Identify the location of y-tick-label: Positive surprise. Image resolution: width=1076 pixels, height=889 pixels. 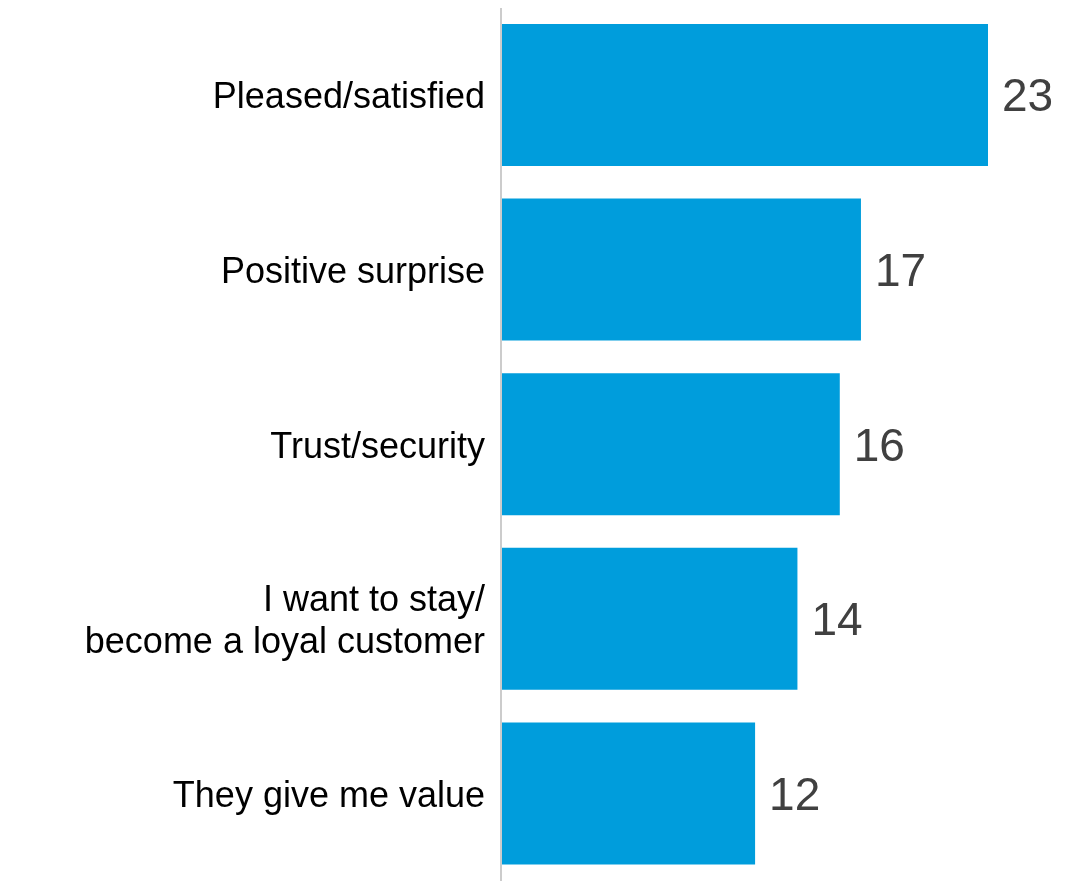
(352, 270).